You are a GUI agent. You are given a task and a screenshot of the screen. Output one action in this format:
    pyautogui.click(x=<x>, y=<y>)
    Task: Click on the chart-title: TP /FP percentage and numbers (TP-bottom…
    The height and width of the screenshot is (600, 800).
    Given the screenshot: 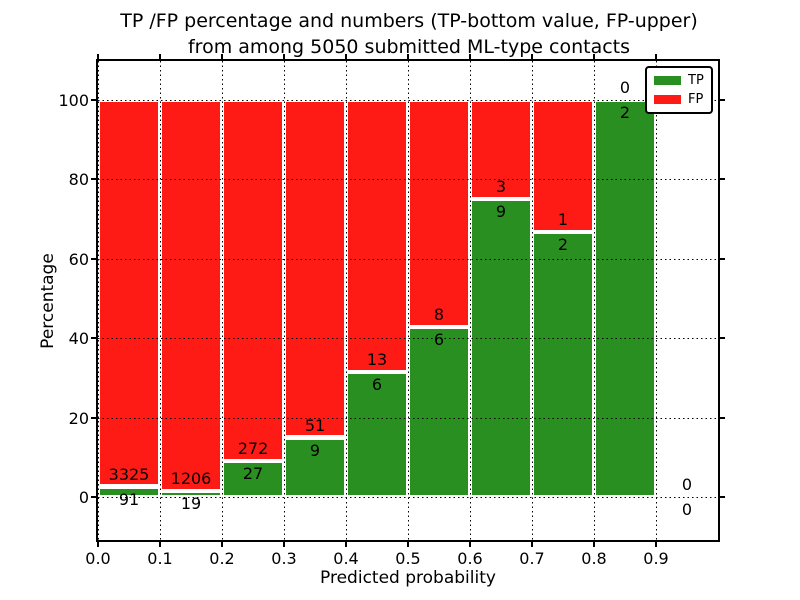 What is the action you would take?
    pyautogui.click(x=409, y=34)
    